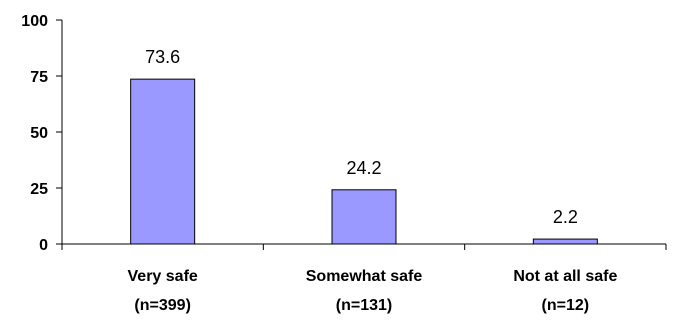 This screenshot has width=674, height=322. I want to click on category-label: Not at all safe, so click(565, 276).